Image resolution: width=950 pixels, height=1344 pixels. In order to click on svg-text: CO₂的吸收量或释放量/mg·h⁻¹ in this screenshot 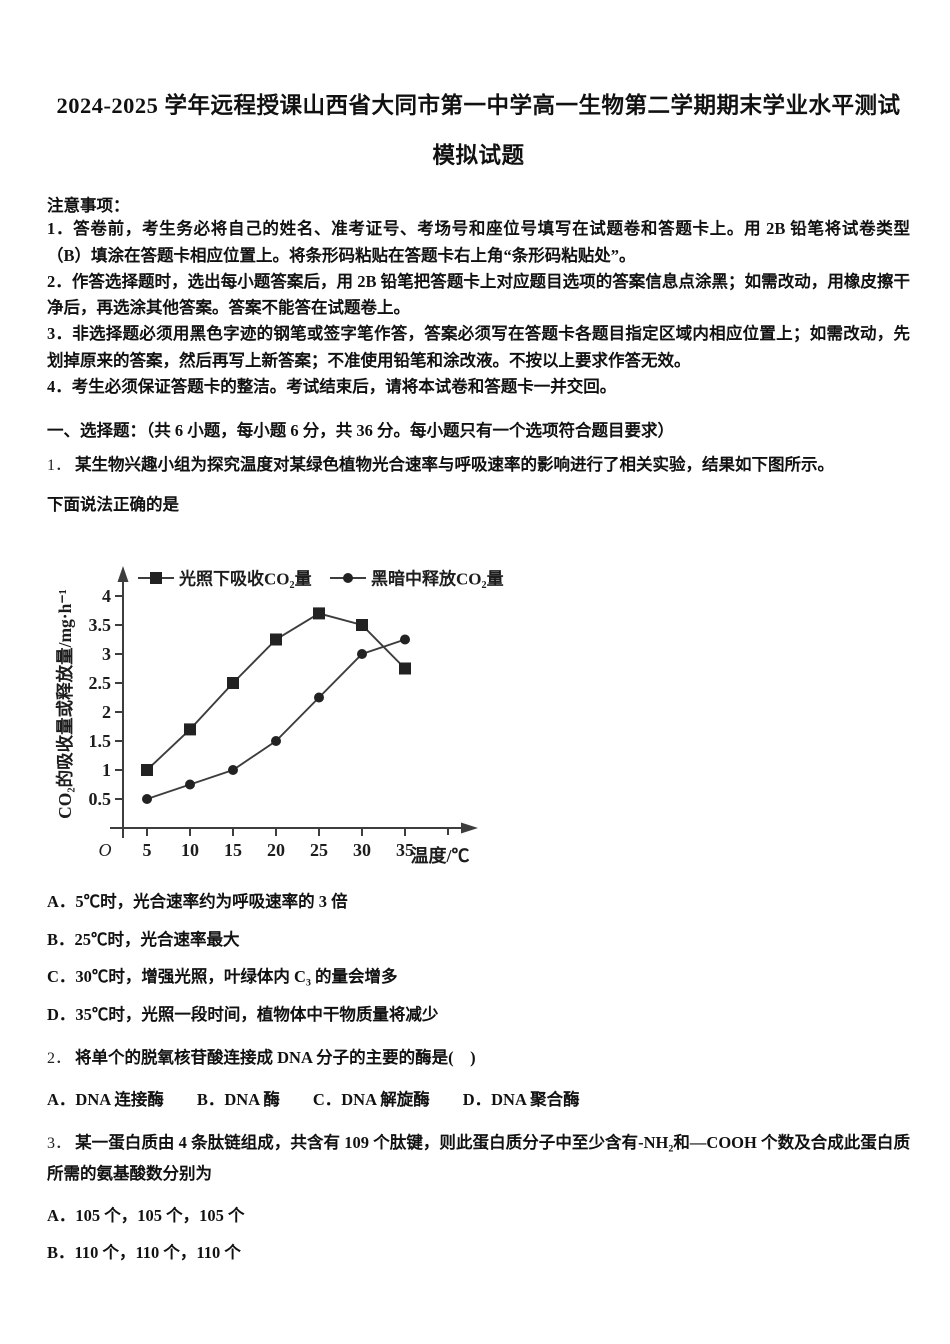, I will do `click(65, 704)`.